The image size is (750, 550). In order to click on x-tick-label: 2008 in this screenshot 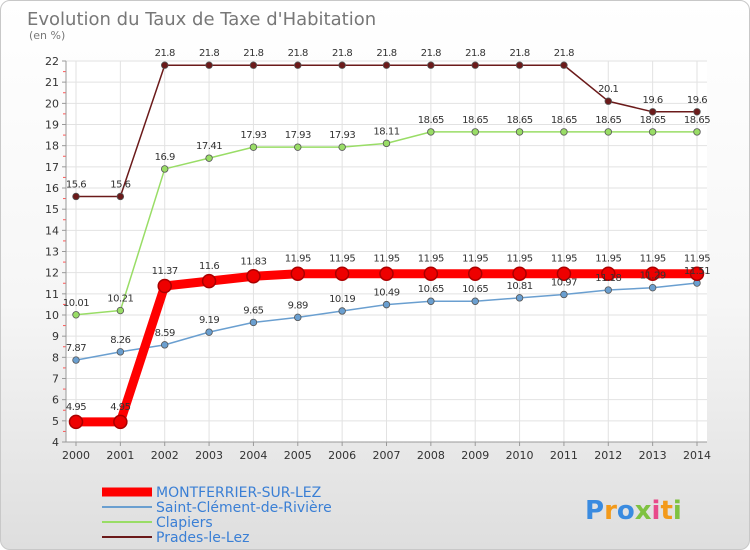, I will do `click(431, 455)`.